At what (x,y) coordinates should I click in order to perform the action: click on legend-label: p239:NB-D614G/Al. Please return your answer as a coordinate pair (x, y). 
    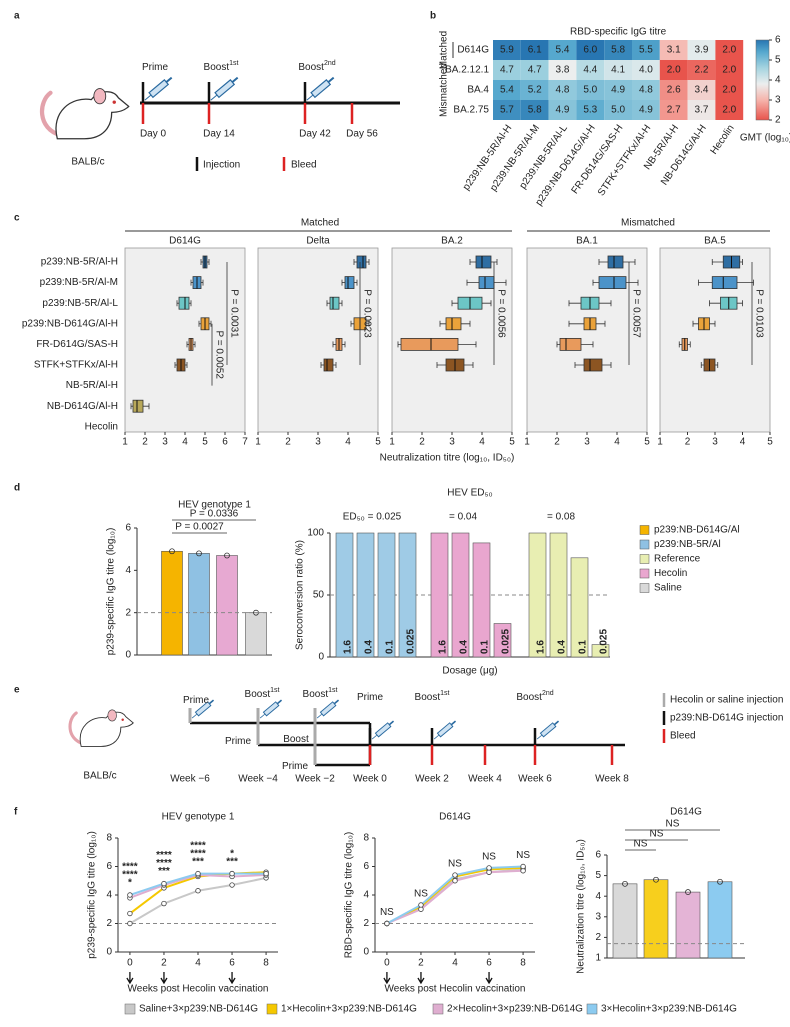
    Looking at the image, I should click on (697, 530).